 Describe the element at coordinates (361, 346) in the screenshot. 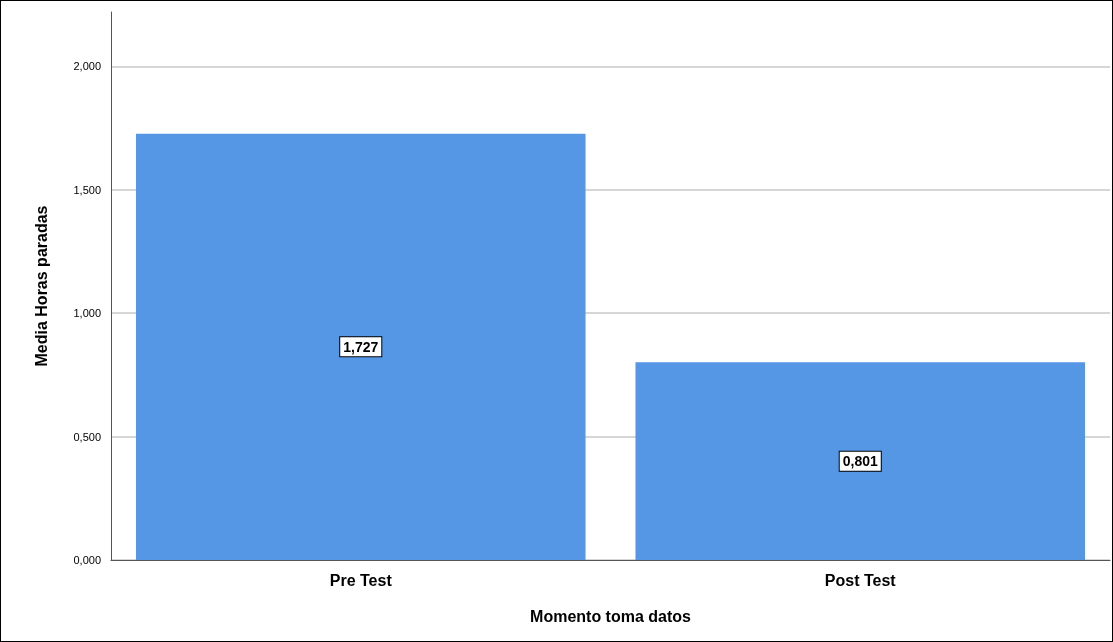

I see `data-label: 1,727` at that location.